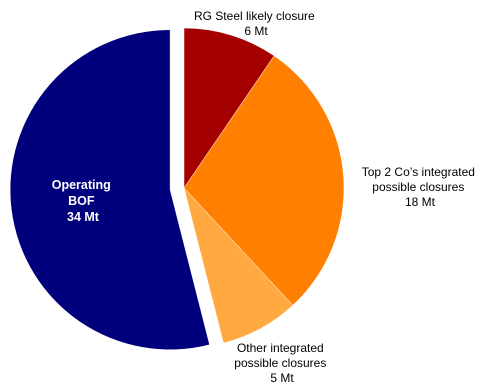 This screenshot has width=493, height=385. I want to click on slice-label-other-line-2: possible closures, so click(280, 363).